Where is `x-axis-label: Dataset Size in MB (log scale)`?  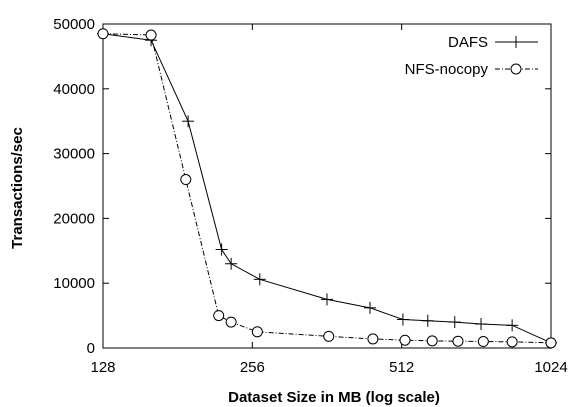
x-axis-label: Dataset Size in MB (log scale) is located at coordinates (334, 397).